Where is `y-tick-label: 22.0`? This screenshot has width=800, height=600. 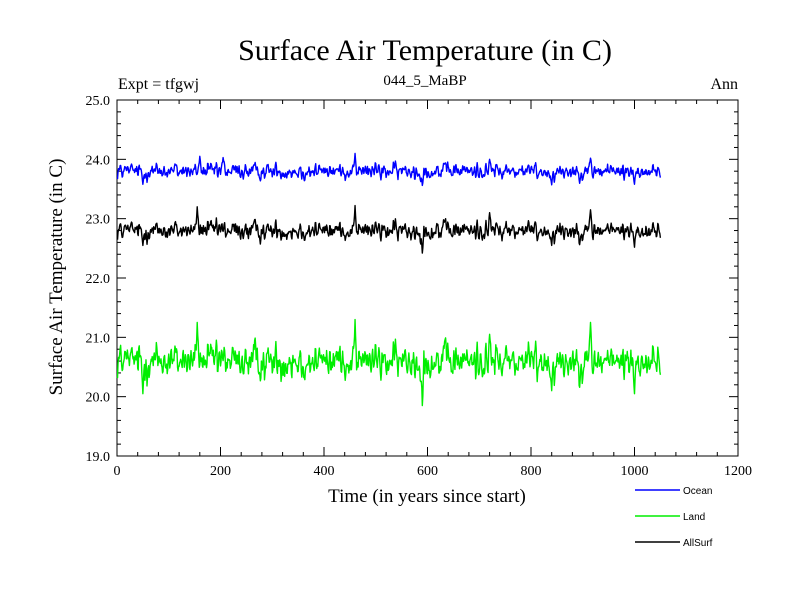 y-tick-label: 22.0 is located at coordinates (98, 279).